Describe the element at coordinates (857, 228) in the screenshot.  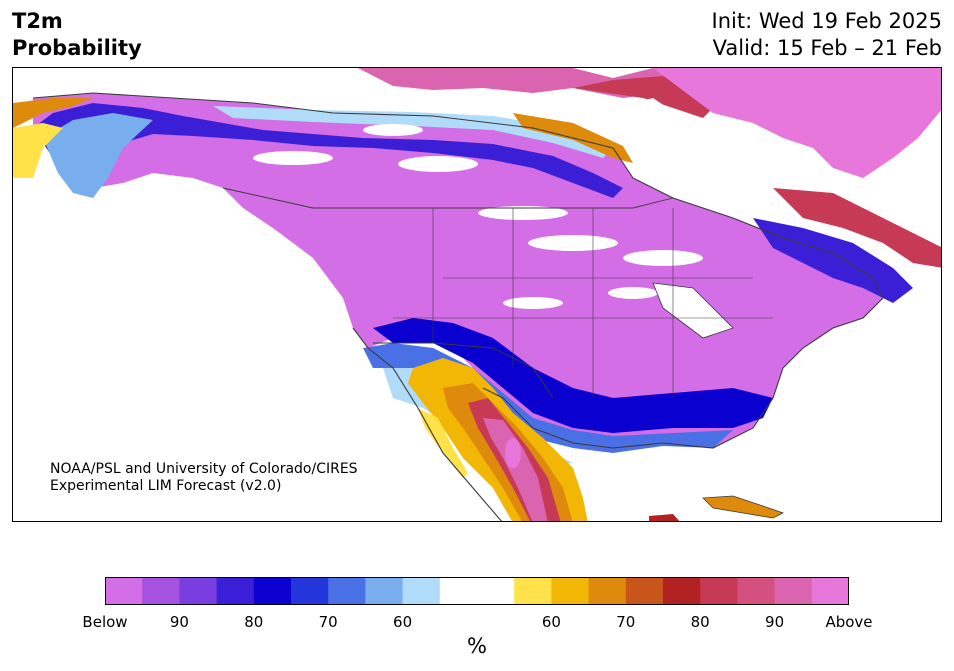
I see `labrador-warm-band` at that location.